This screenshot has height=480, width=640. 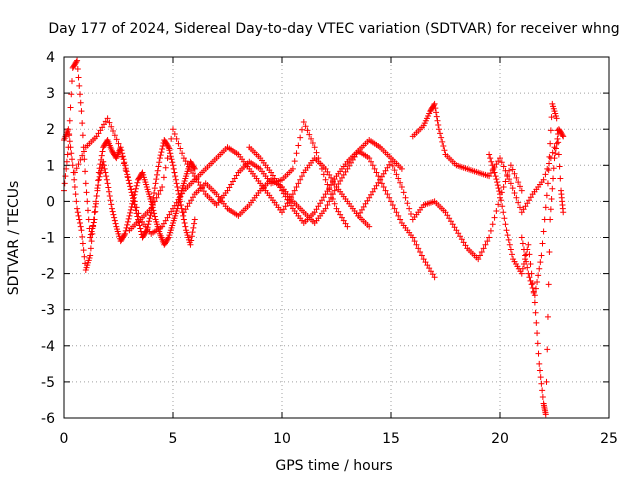 I want to click on x-tick-label: 0, so click(x=64, y=439).